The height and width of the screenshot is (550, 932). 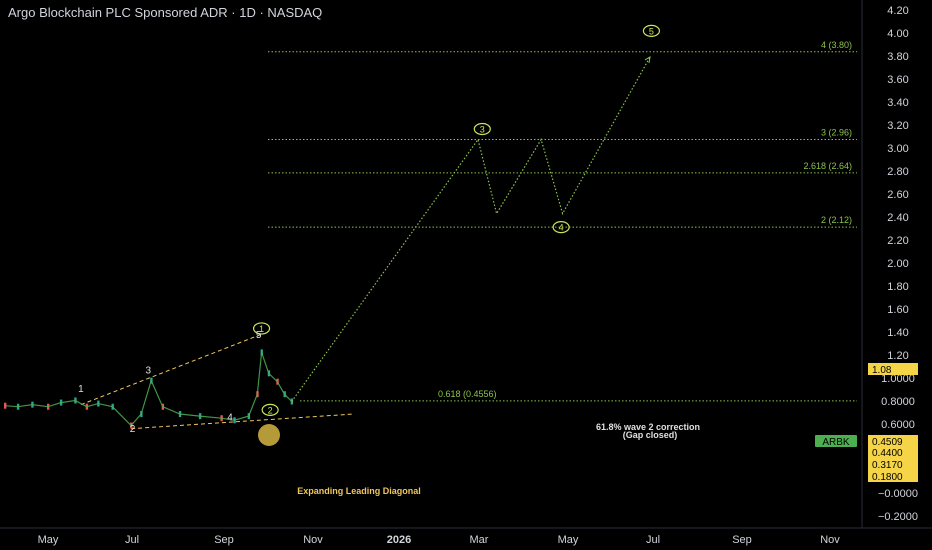 I want to click on y-tick-label: 2.40, so click(x=897, y=218).